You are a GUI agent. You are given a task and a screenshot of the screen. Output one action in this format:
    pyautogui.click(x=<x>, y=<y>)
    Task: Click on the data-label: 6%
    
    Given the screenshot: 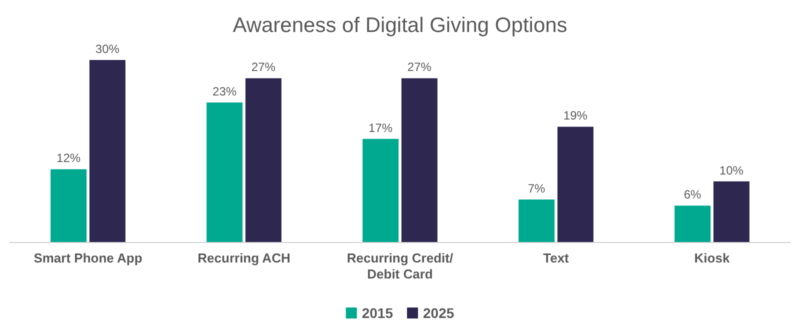 What is the action you would take?
    pyautogui.click(x=693, y=195)
    